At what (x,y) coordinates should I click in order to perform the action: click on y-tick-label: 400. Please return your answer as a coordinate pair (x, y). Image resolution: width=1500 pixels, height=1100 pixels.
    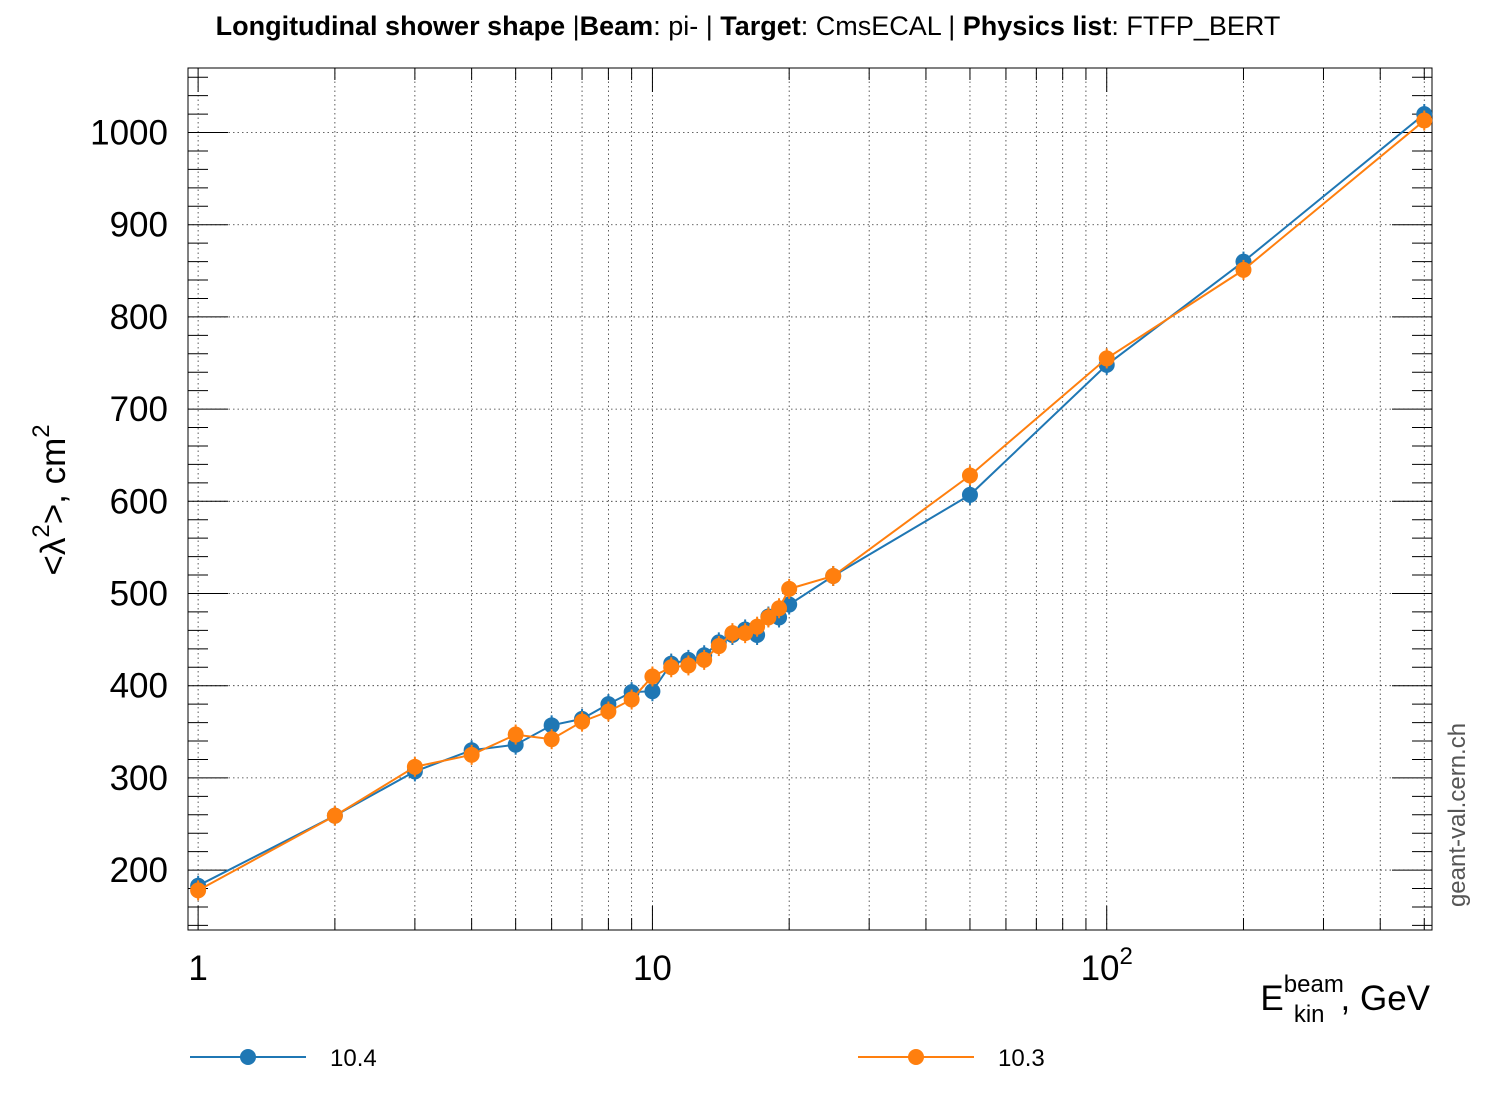
    Looking at the image, I should click on (139, 686).